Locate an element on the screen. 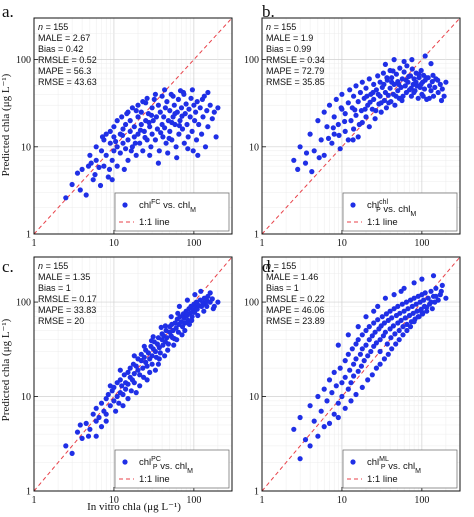  stat-male: MALE = 1.35 is located at coordinates (64, 277).